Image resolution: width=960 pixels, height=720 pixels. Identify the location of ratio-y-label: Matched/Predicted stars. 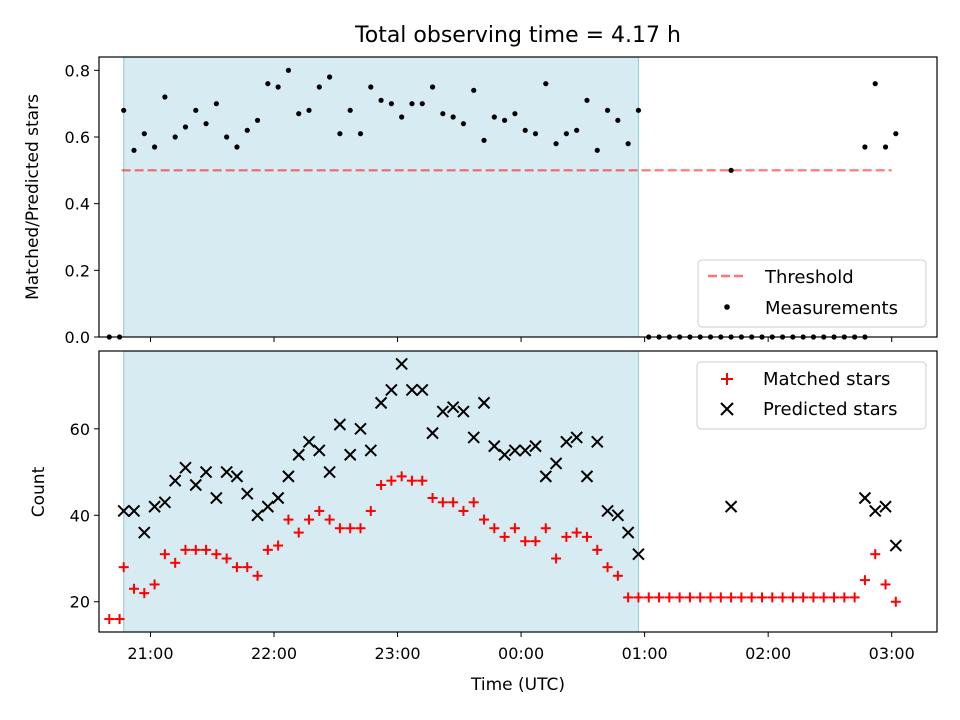
(33, 197).